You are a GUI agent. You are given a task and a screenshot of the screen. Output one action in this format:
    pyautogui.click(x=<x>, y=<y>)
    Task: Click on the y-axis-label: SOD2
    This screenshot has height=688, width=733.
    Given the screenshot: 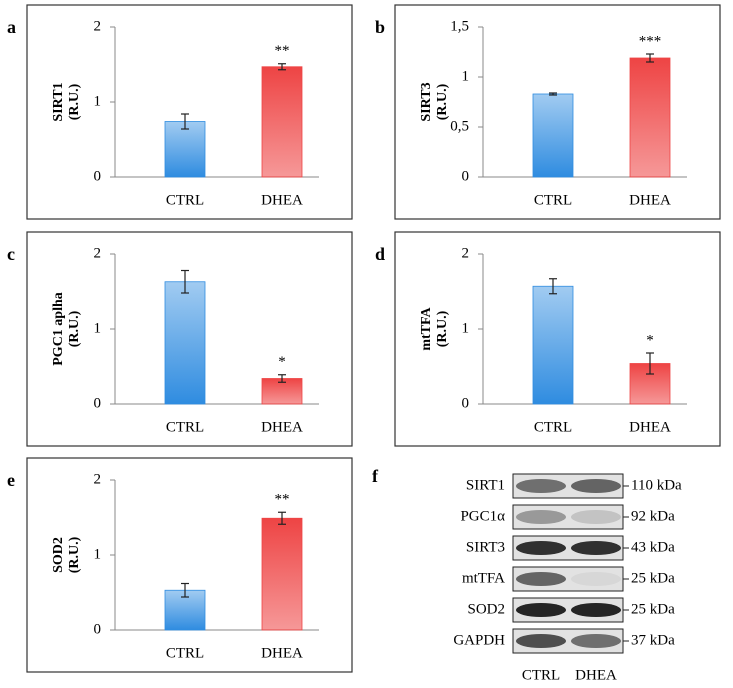 What is the action you would take?
    pyautogui.click(x=58, y=555)
    